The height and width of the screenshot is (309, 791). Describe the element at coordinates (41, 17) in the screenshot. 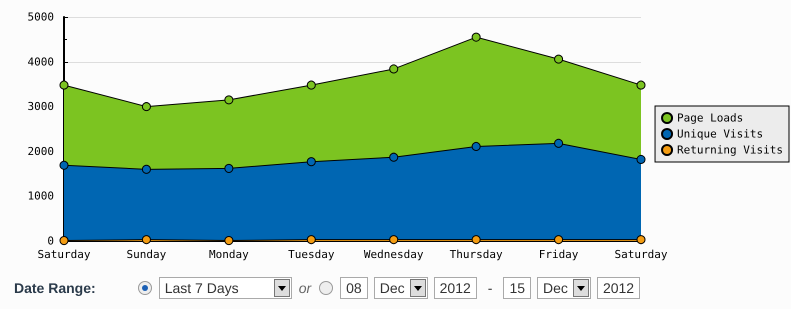

I see `y-tick-label: 5000` at that location.